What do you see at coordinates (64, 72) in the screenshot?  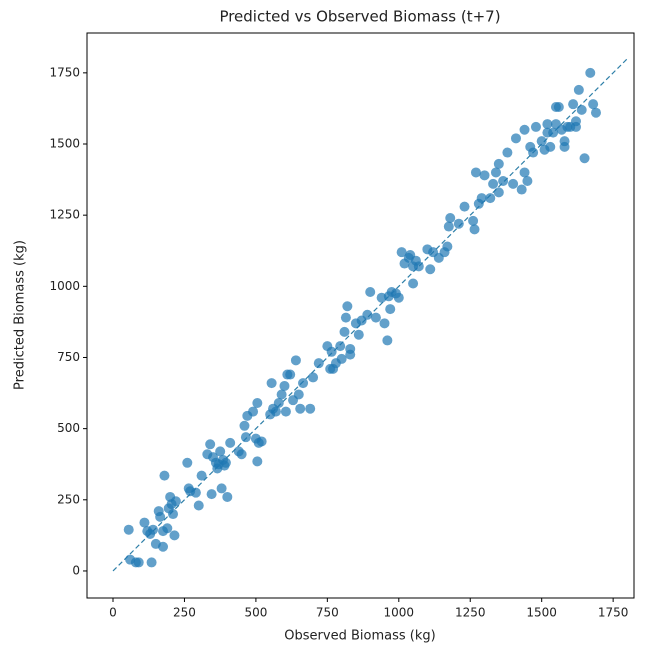 I see `y-tick-label: 1750` at bounding box center [64, 72].